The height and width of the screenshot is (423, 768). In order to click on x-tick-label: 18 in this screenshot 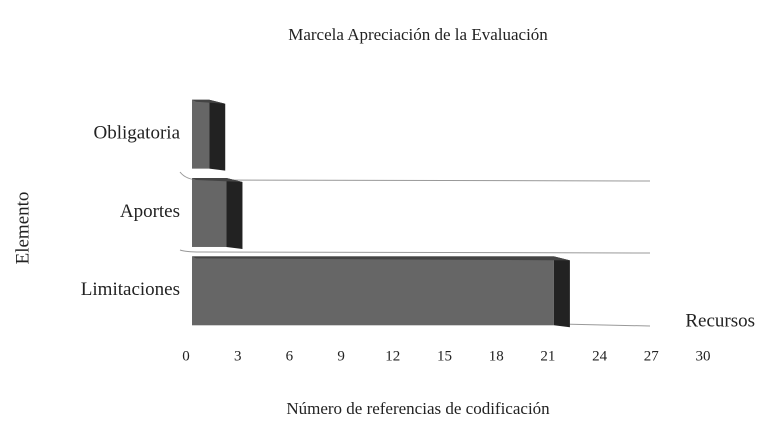, I will do `click(496, 356)`.